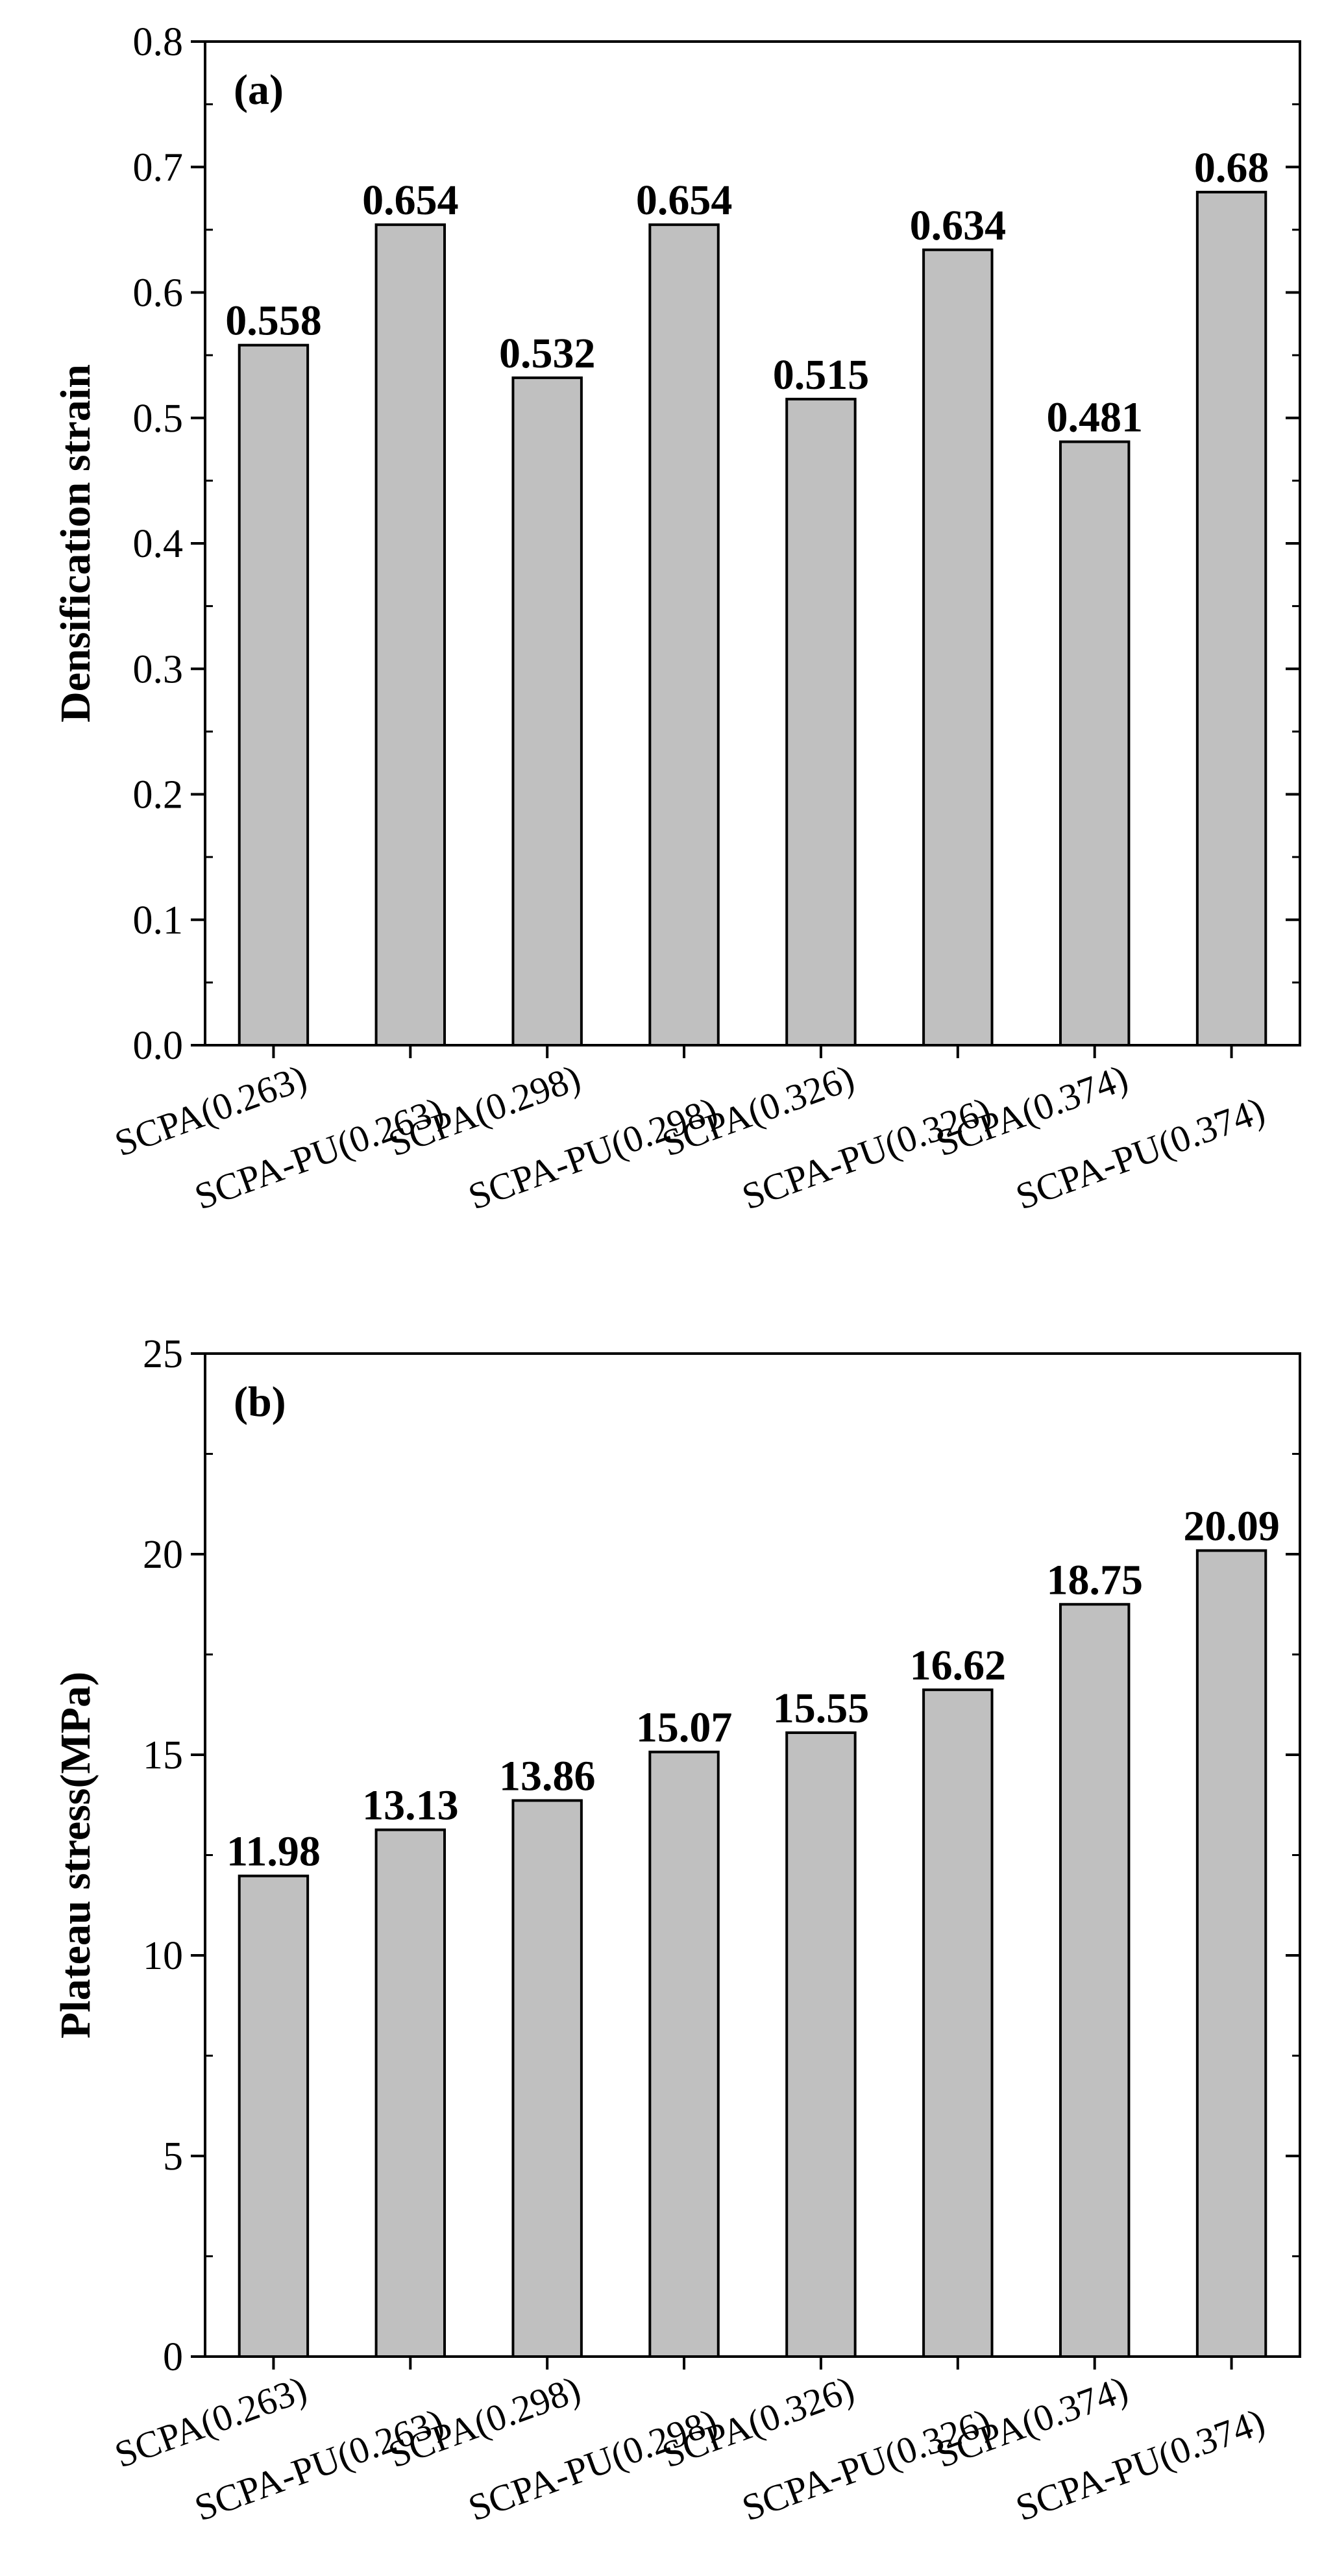 The height and width of the screenshot is (2576, 1322). I want to click on panel-label: (a), so click(259, 90).